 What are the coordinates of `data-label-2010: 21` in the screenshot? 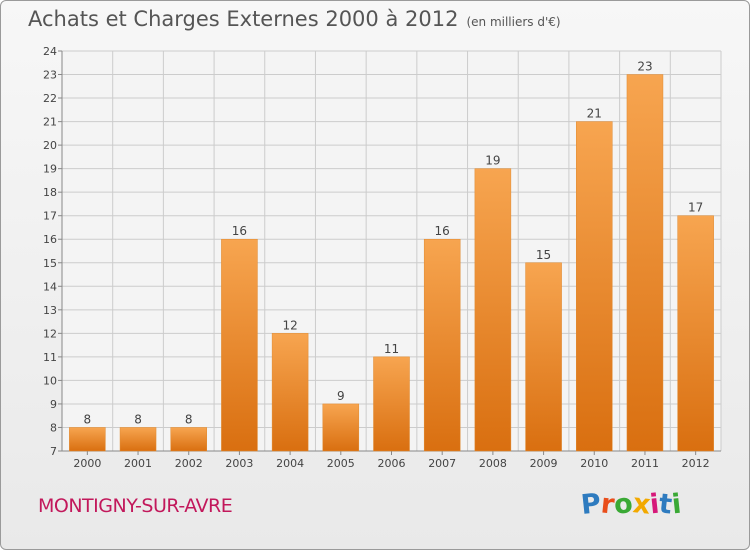 It's located at (594, 114).